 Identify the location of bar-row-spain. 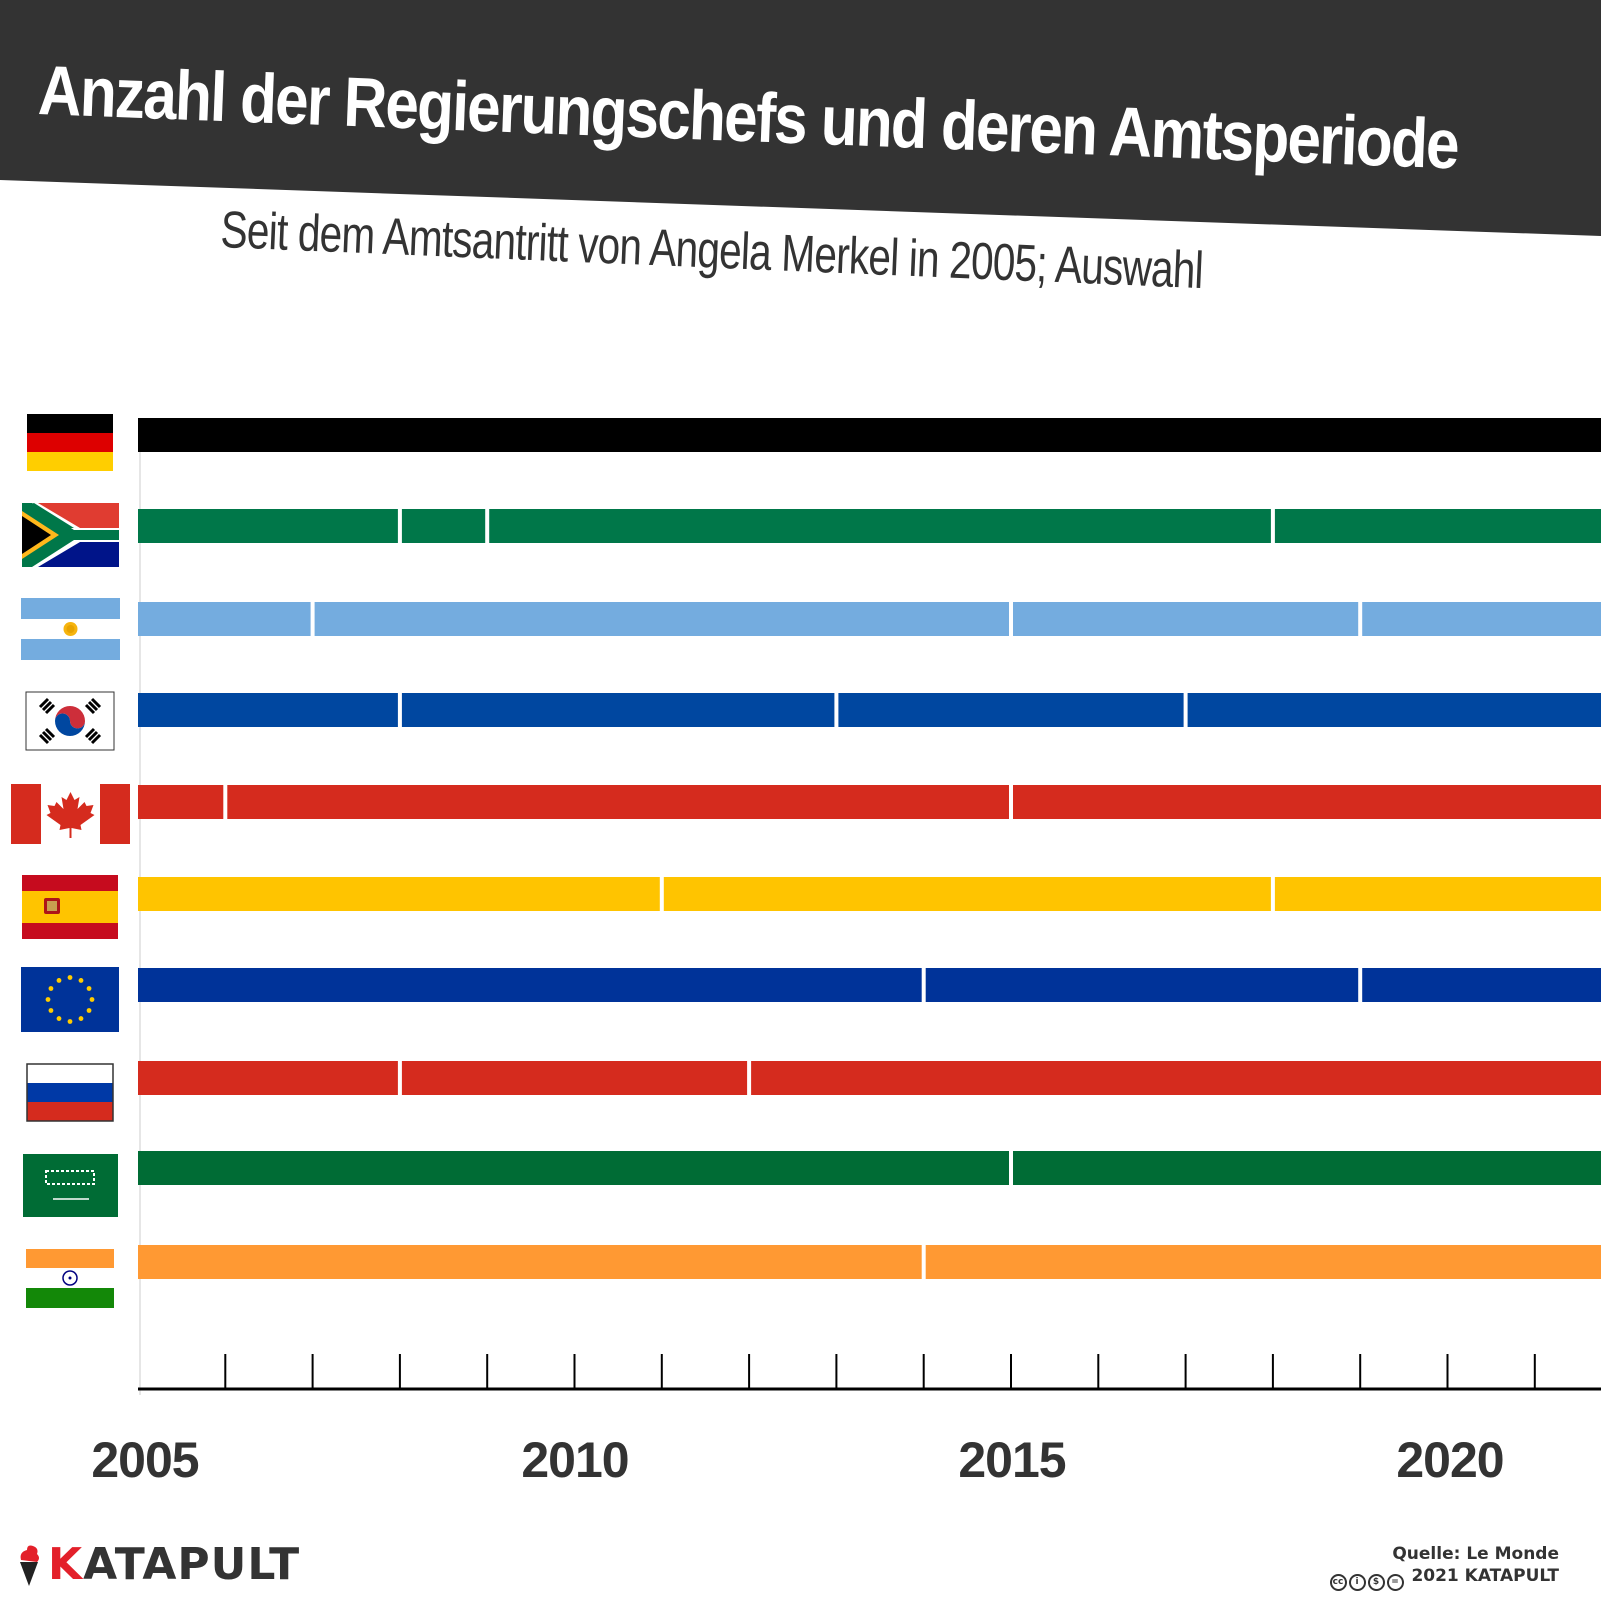
(869, 894).